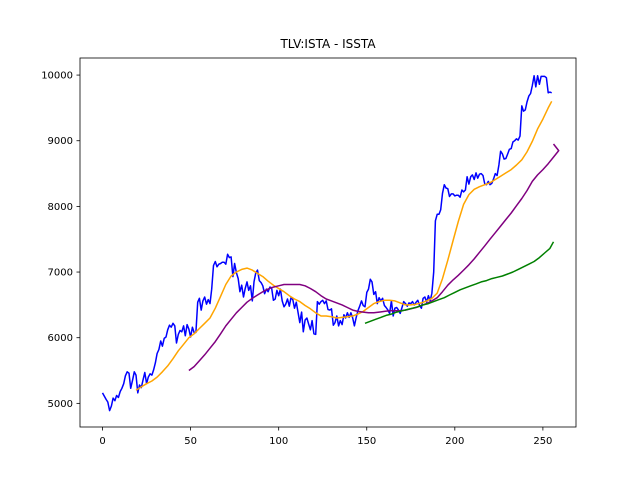 The height and width of the screenshot is (480, 640). I want to click on x-tick-label-3: 150, so click(366, 441).